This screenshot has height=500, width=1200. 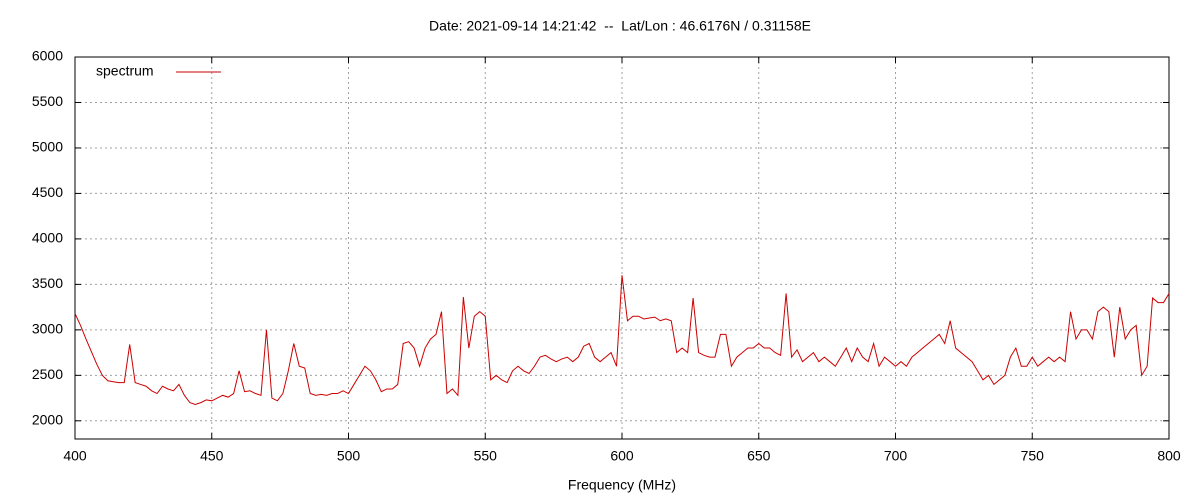 What do you see at coordinates (47, 238) in the screenshot?
I see `y-tick-label: 4000` at bounding box center [47, 238].